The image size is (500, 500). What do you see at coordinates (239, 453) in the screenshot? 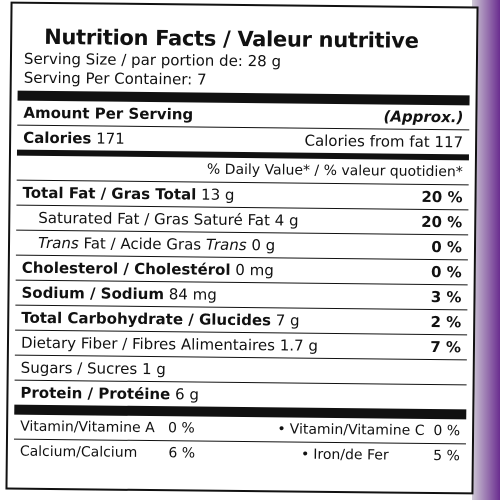
I see `vitamin-row-2: Calcium/Calcium 6 % • Iron/de Fer 5 %` at bounding box center [239, 453].